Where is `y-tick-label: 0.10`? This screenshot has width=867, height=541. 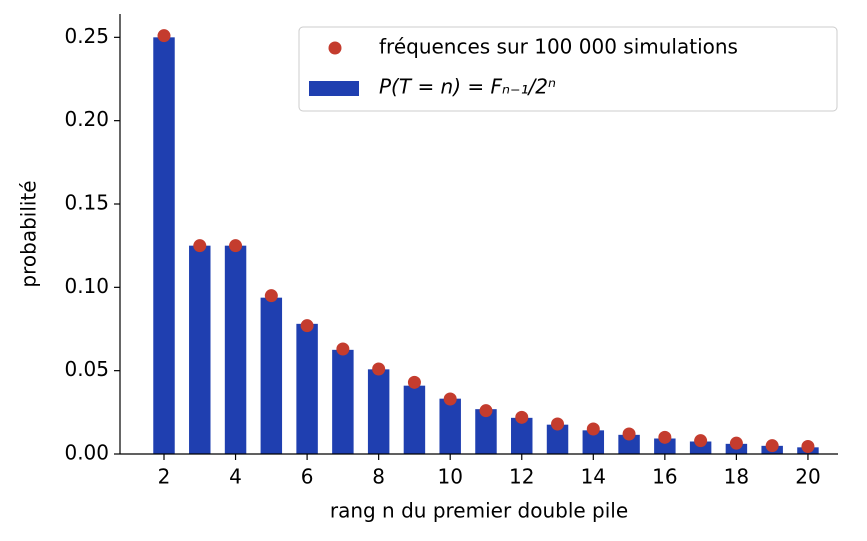
y-tick-label: 0.10 is located at coordinates (86, 286).